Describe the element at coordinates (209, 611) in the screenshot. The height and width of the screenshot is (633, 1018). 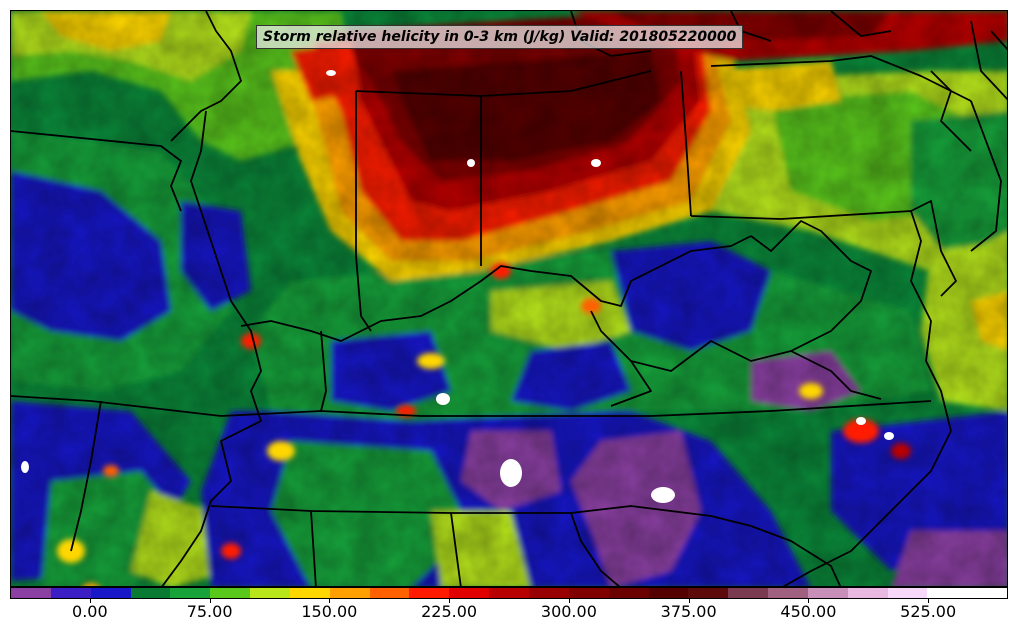
I see `colorbar-tick-label: 75.00` at that location.